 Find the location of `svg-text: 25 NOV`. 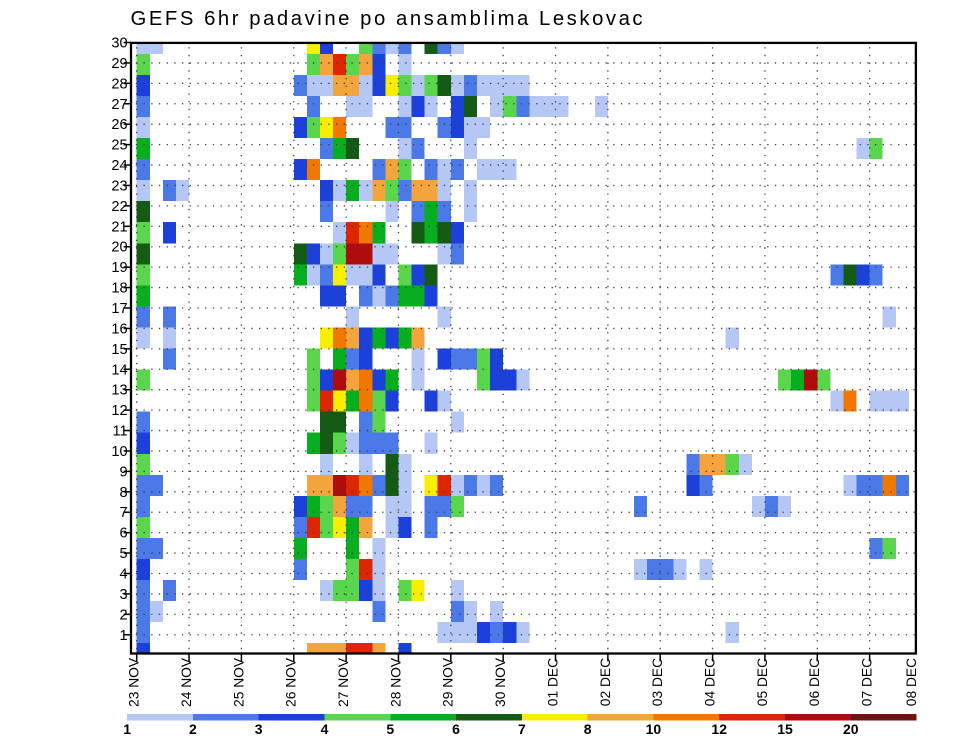

svg-text: 25 NOV is located at coordinates (238, 682).